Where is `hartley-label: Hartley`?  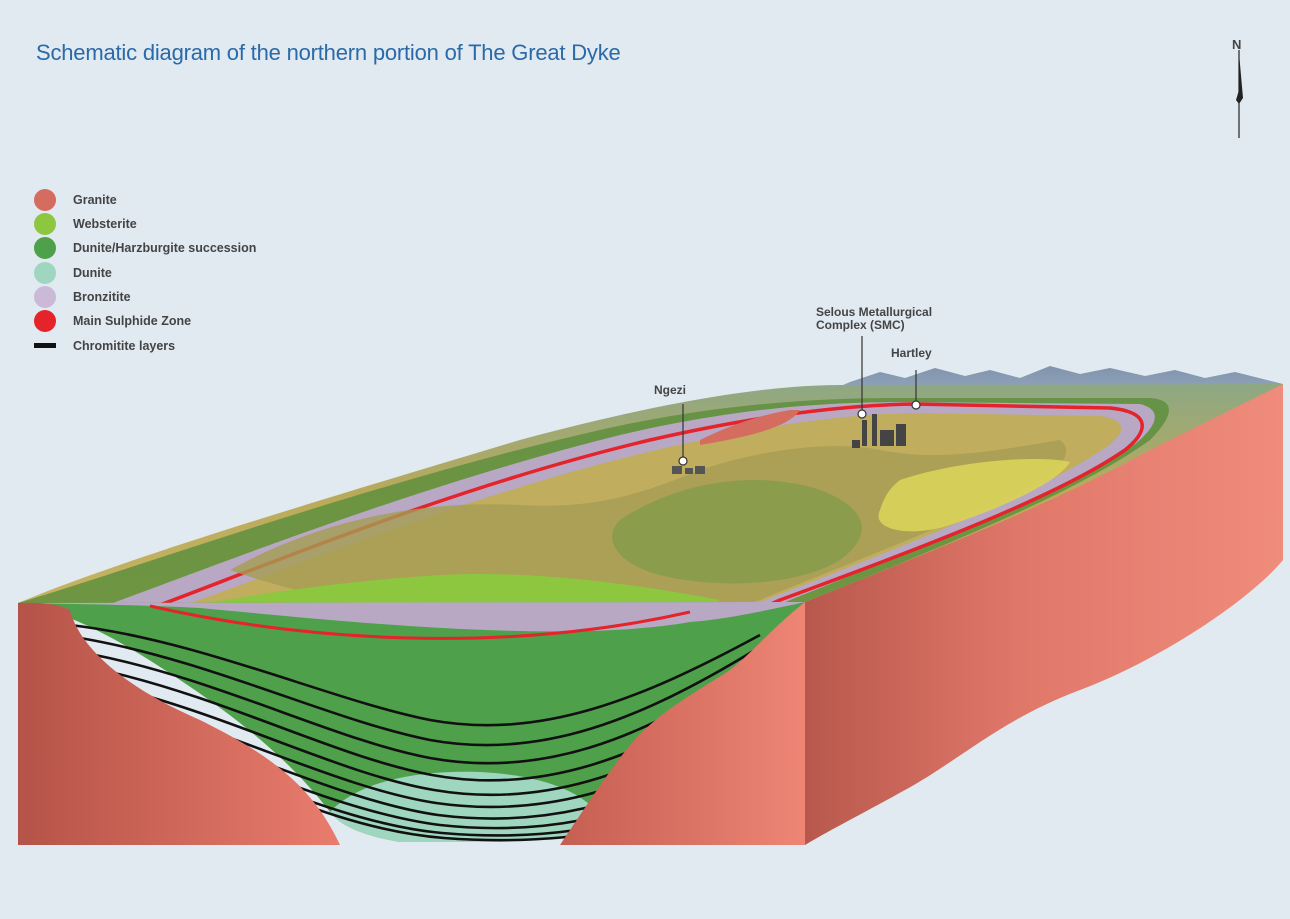
hartley-label: Hartley is located at coordinates (911, 353).